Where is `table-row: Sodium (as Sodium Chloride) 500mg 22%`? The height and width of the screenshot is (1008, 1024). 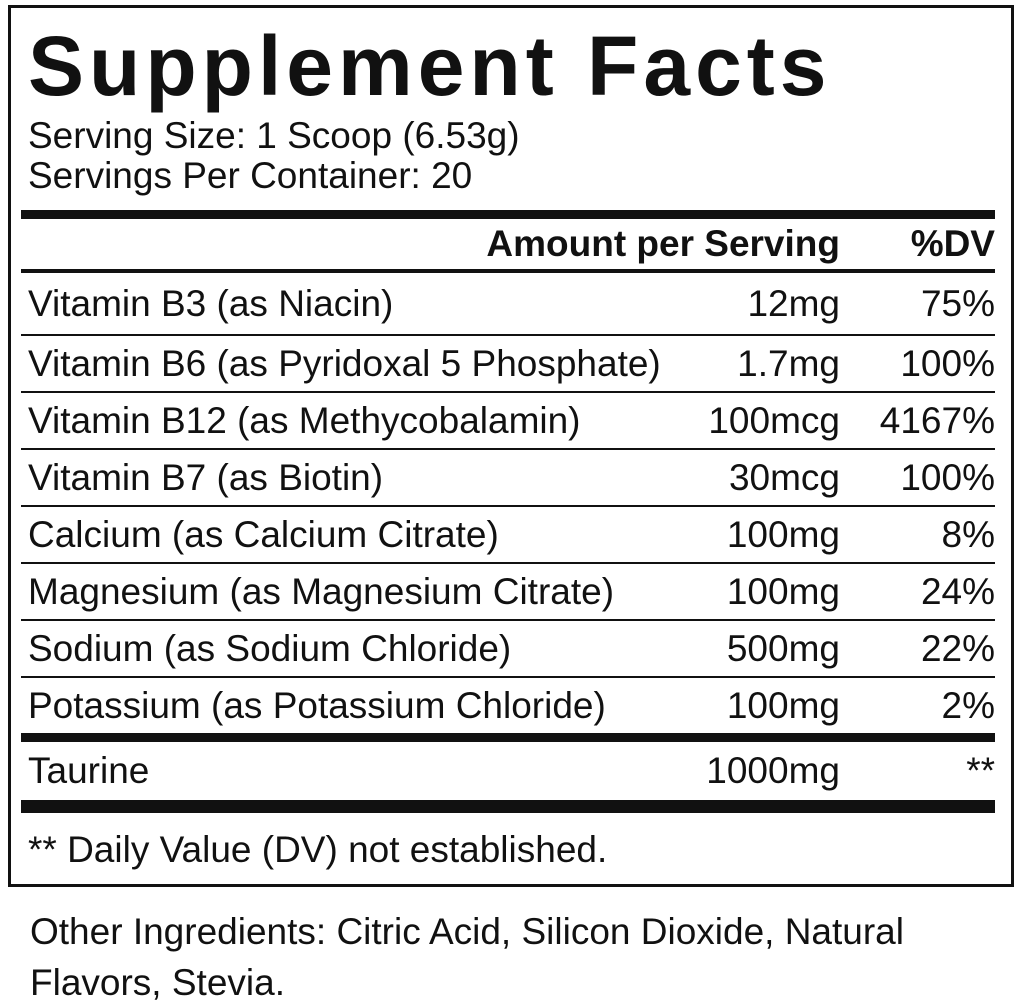
table-row: Sodium (as Sodium Chloride) 500mg 22% is located at coordinates (508, 649).